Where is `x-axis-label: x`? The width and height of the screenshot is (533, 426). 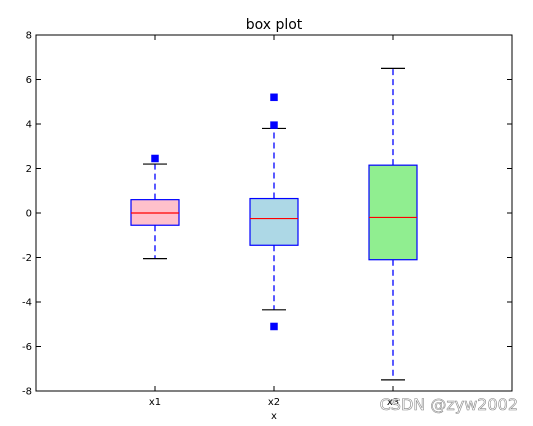 x-axis-label: x is located at coordinates (274, 416).